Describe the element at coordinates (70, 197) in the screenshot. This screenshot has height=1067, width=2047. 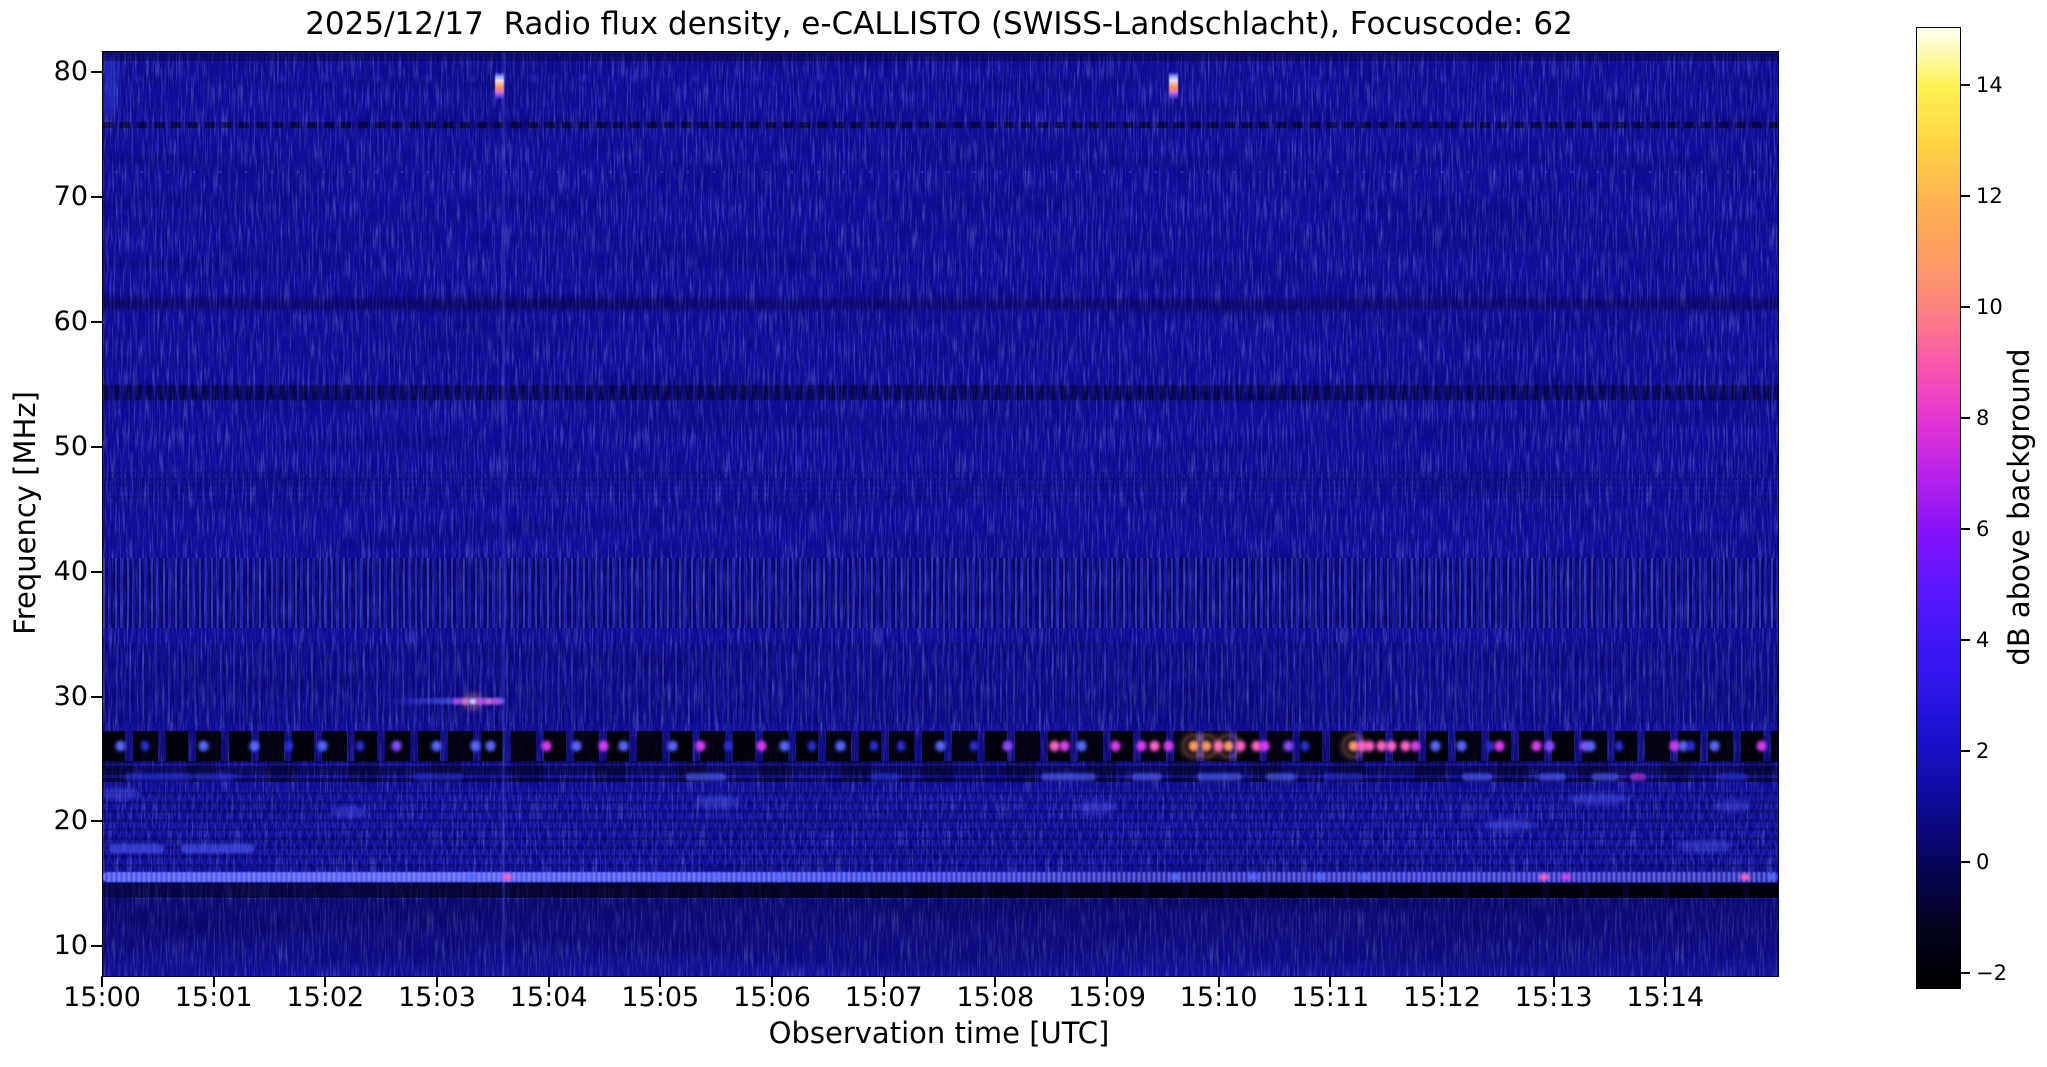
I see `y-axis-tick-label: 70` at that location.